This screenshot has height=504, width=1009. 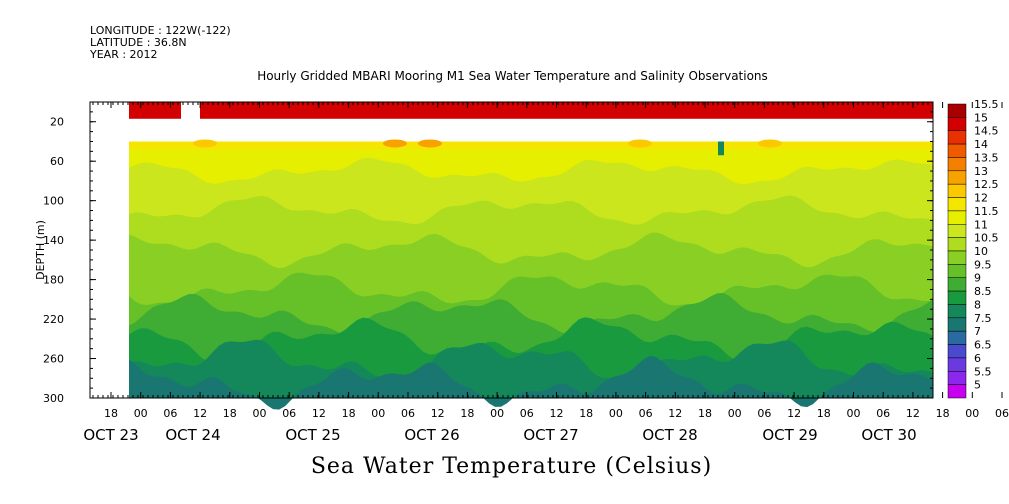 What do you see at coordinates (986, 238) in the screenshot?
I see `colorbar-label: 10.5` at bounding box center [986, 238].